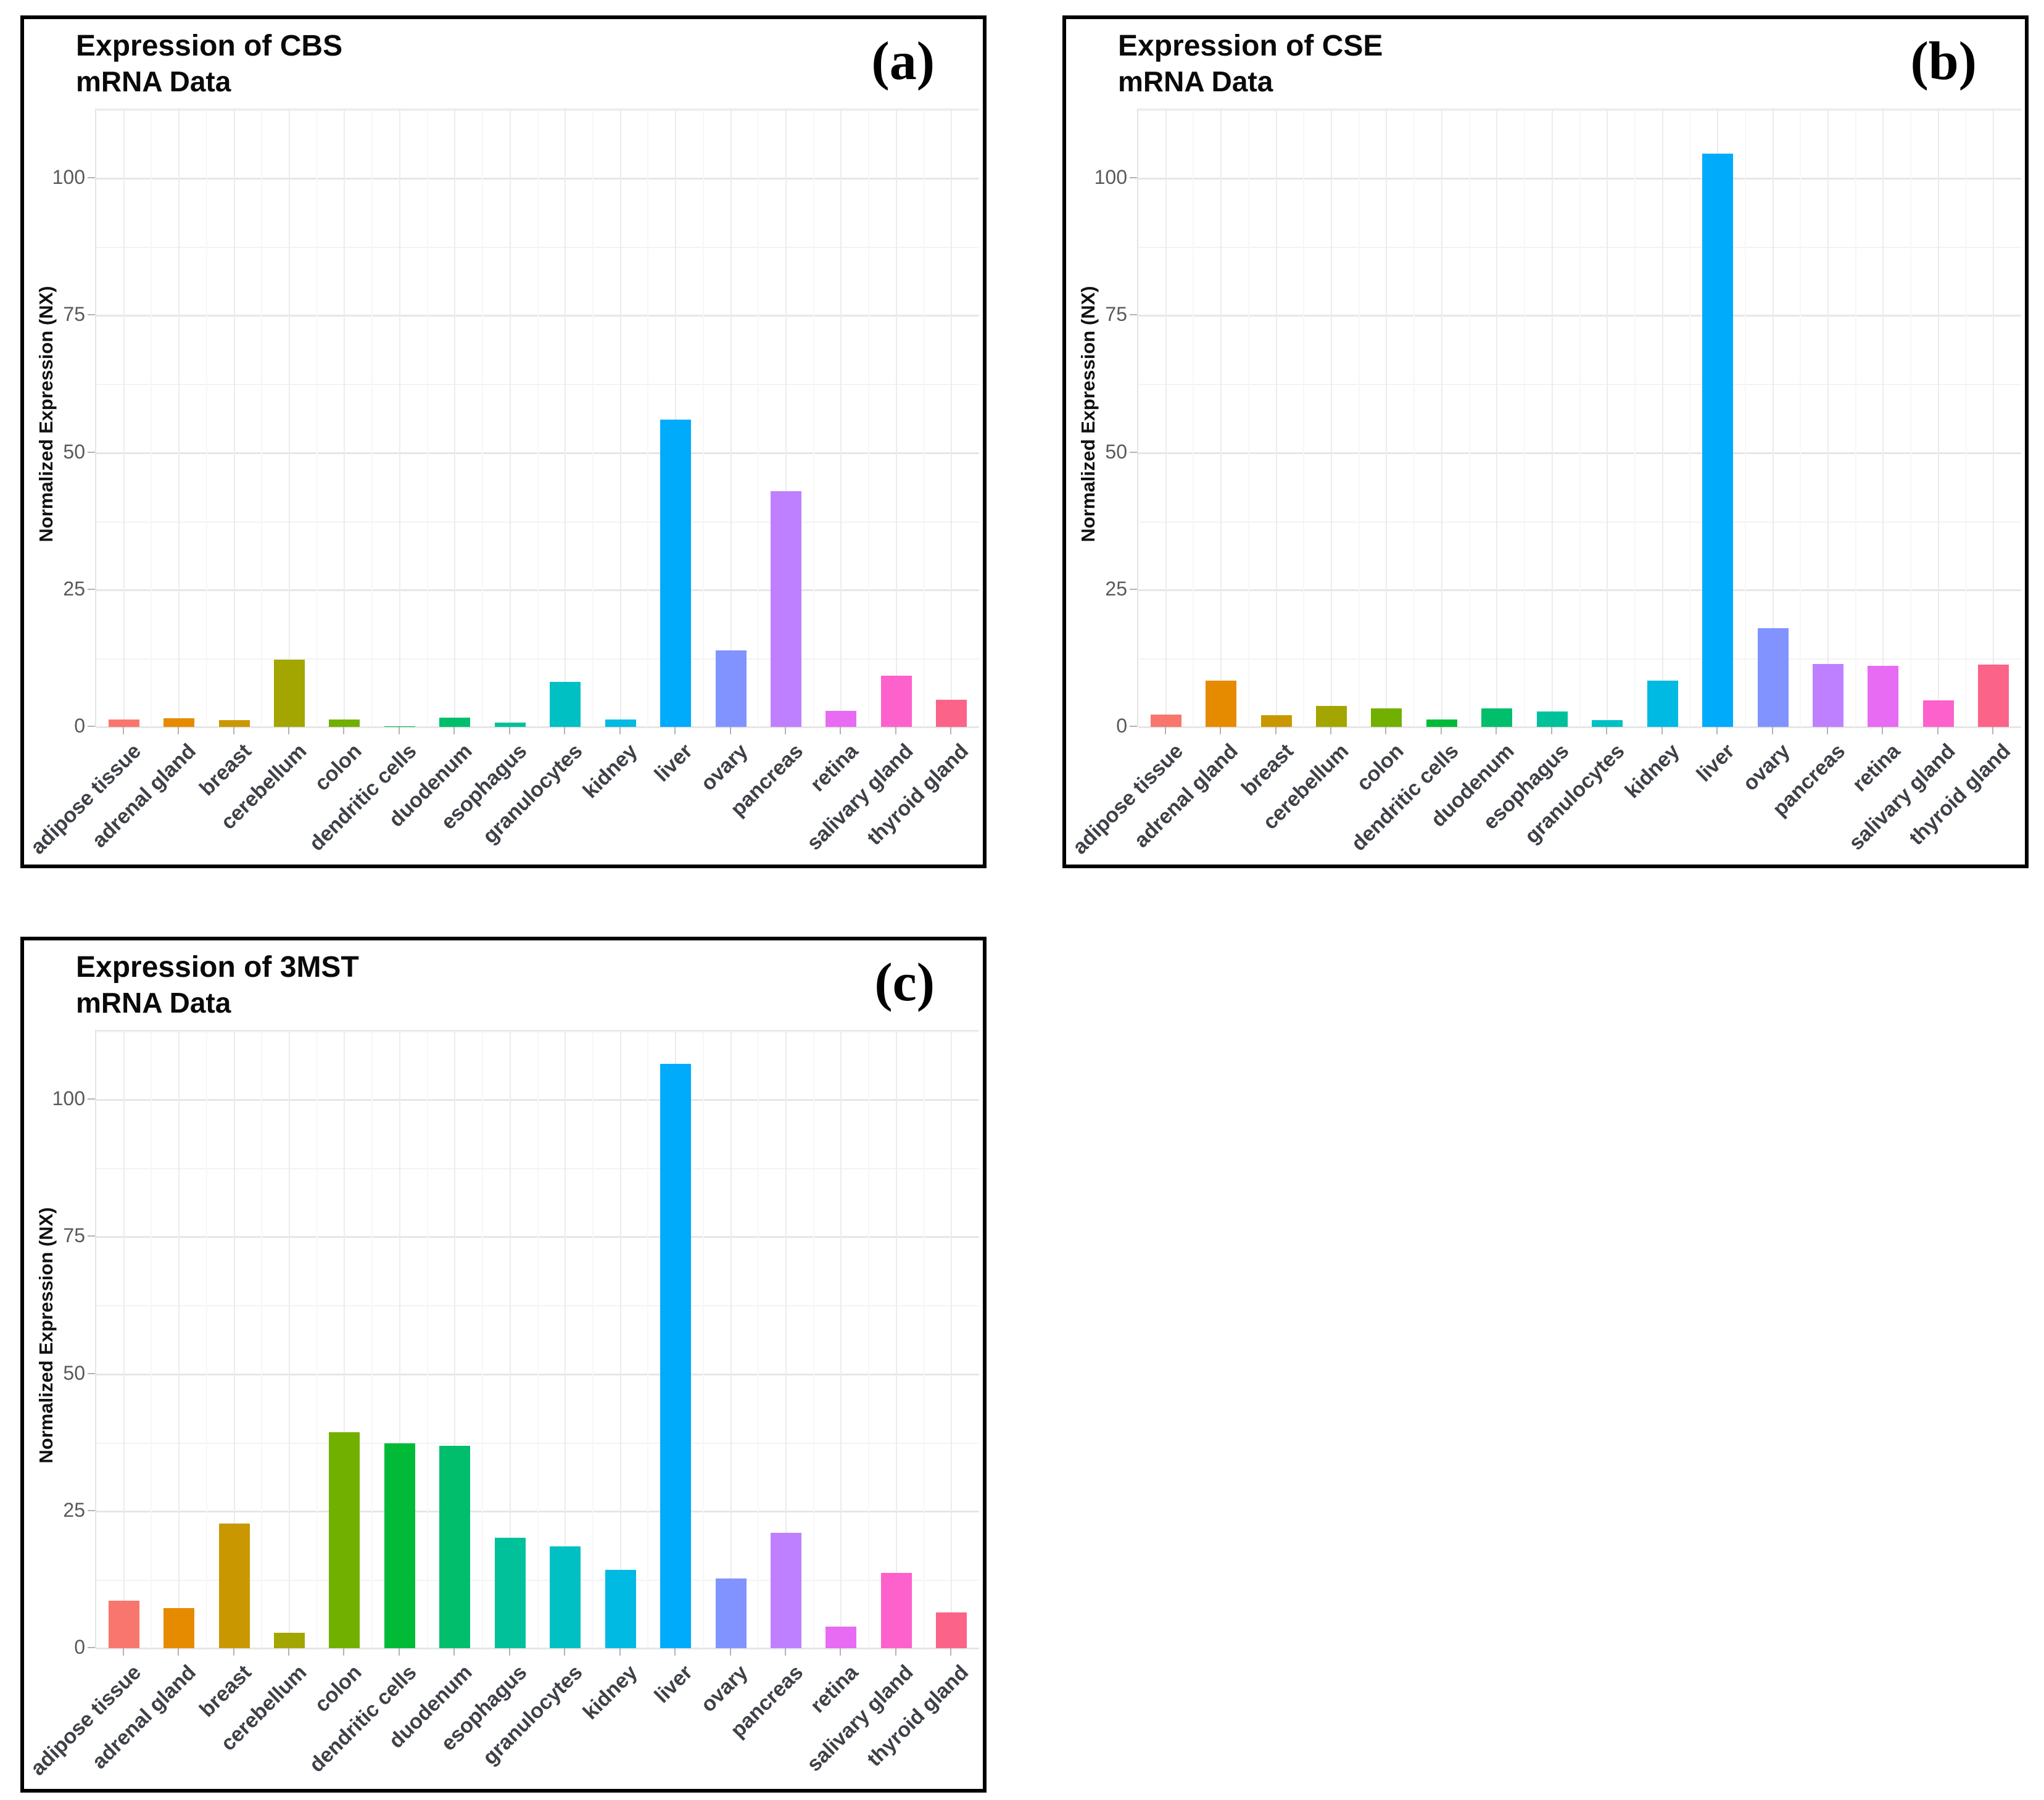 Image resolution: width=2044 pixels, height=1800 pixels. I want to click on chart-title: Expression of CSE, so click(1250, 46).